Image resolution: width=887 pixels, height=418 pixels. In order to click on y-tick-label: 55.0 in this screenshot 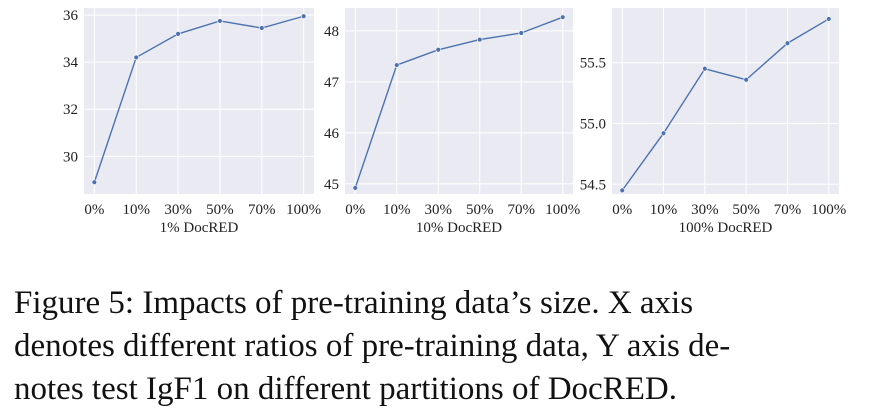, I will do `click(593, 124)`.